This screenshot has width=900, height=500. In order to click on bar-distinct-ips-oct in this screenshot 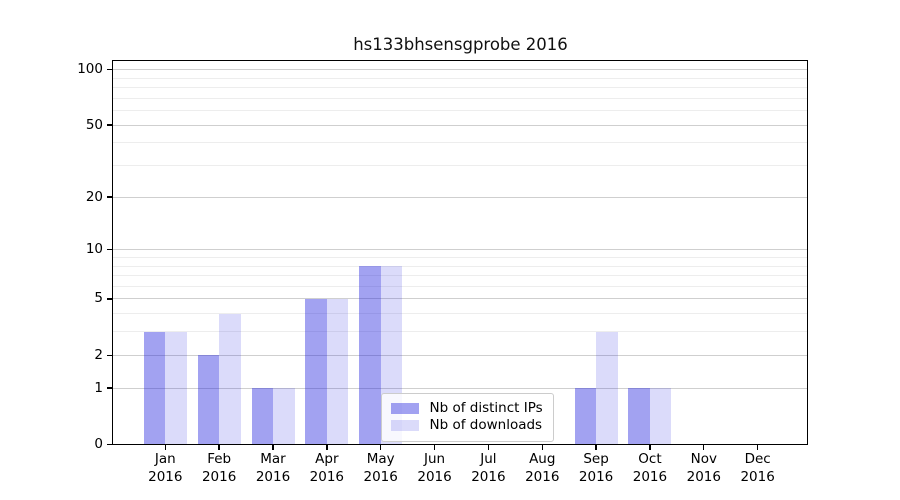, I will do `click(639, 416)`.